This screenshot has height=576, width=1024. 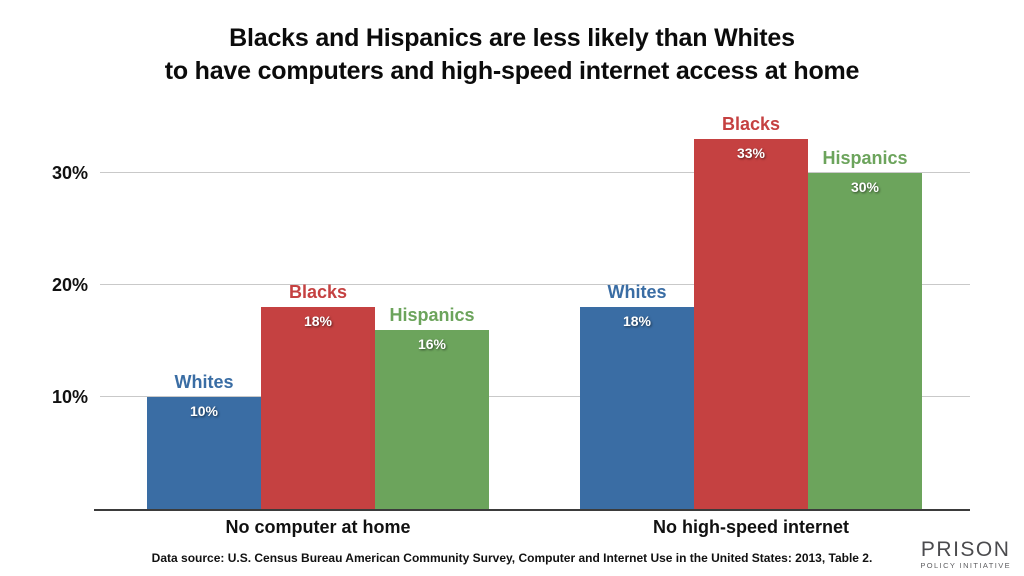 I want to click on logo-tagline: POLICY INITIATIVE, so click(x=965, y=565).